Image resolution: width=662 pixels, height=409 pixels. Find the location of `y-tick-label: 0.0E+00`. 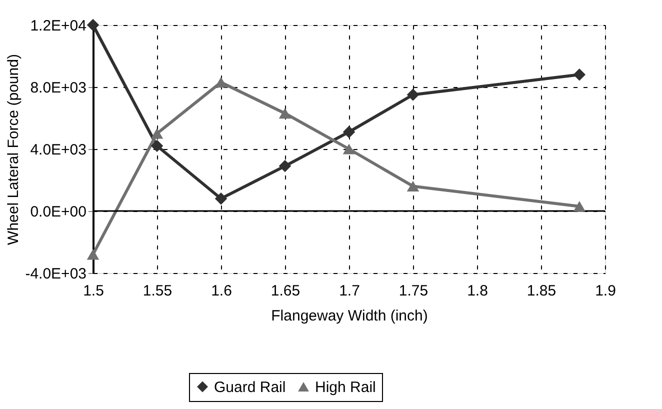

y-tick-label: 0.0E+00 is located at coordinates (58, 212).